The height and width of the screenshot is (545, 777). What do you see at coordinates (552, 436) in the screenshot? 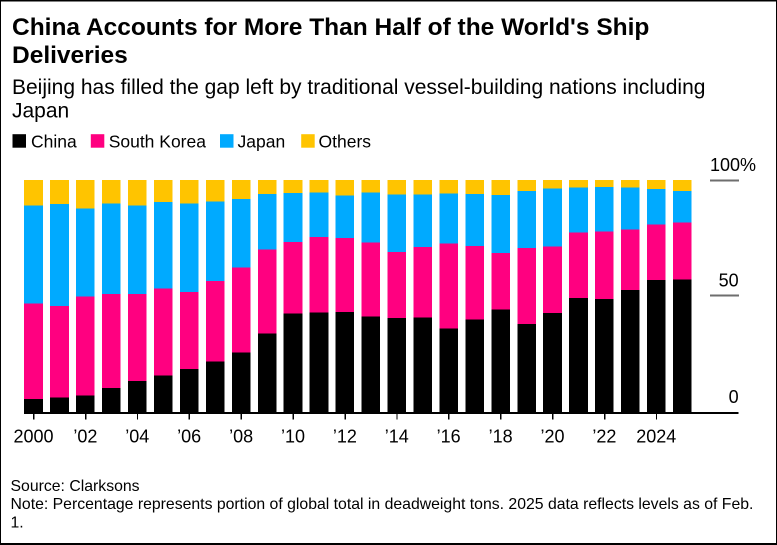
I see `svg-text: ’20` at bounding box center [552, 436].